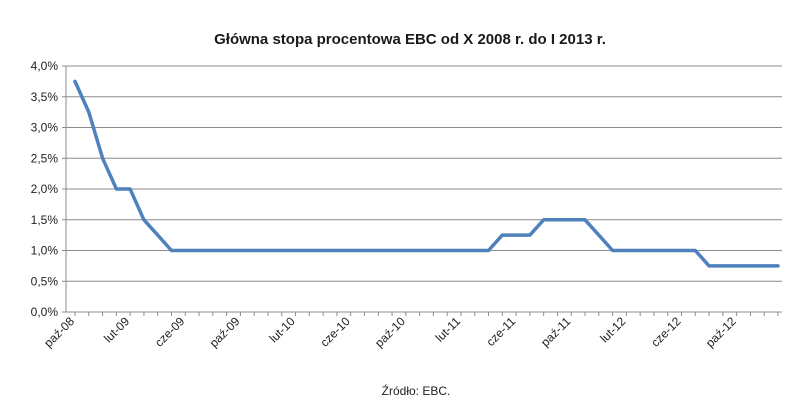 The height and width of the screenshot is (411, 805). What do you see at coordinates (170, 332) in the screenshot?
I see `x-tick-label: cze-09` at bounding box center [170, 332].